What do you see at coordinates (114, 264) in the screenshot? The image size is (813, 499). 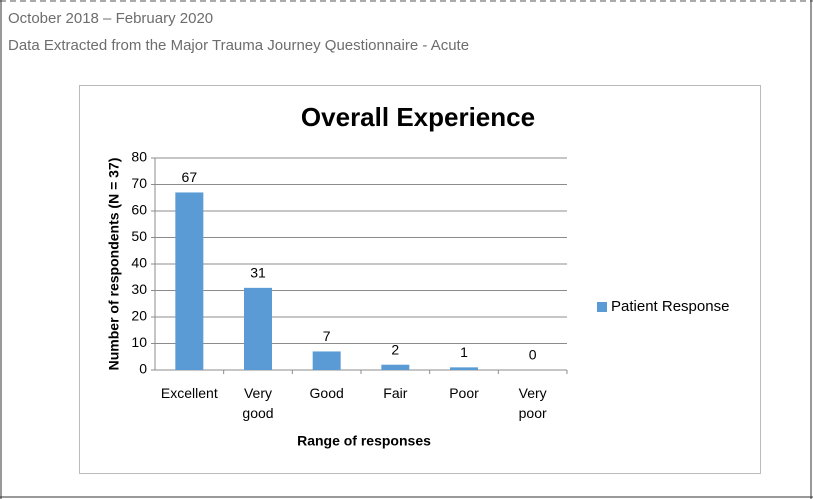 I see `y-axis-label: Number of respondents (N = 37)` at bounding box center [114, 264].